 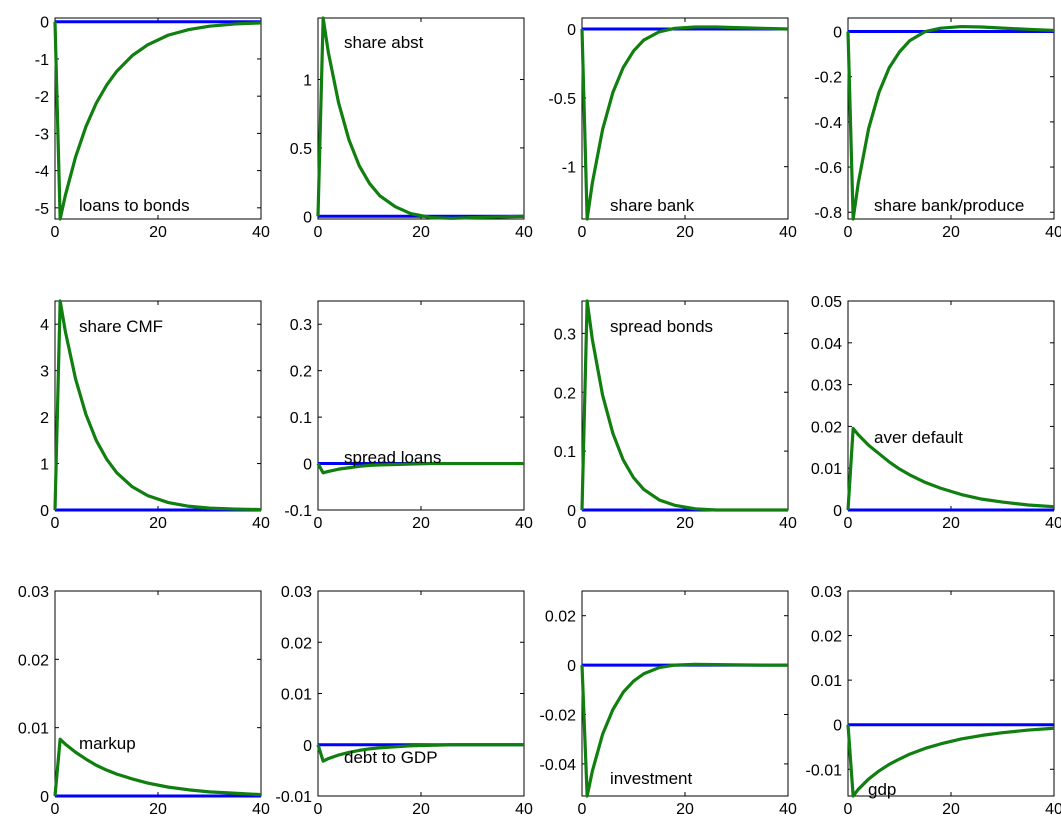 I want to click on y-tick-label: 0.3, so click(x=565, y=334).